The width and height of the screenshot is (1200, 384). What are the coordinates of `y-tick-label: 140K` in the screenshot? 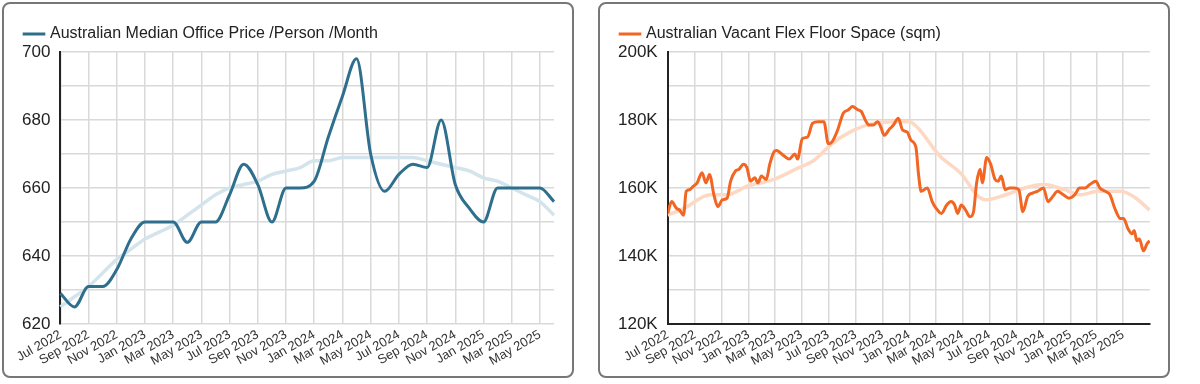 It's located at (638, 255).